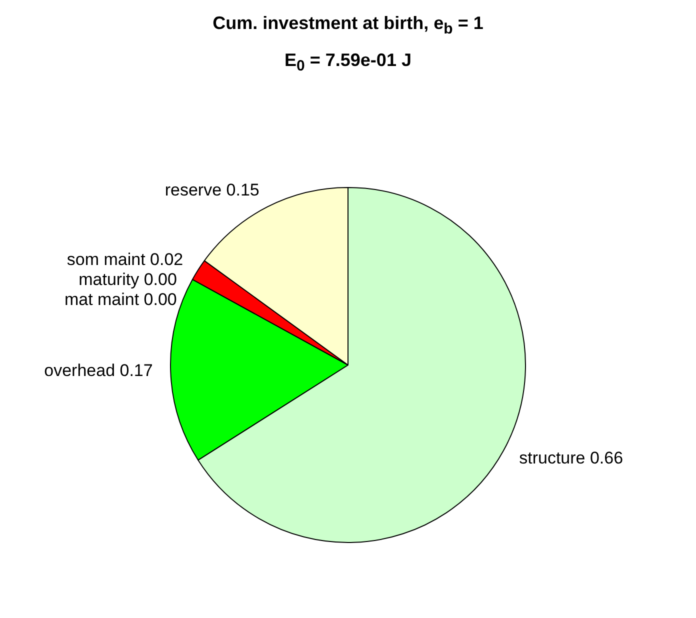  What do you see at coordinates (212, 190) in the screenshot?
I see `slice-label: reserve 0.15` at bounding box center [212, 190].